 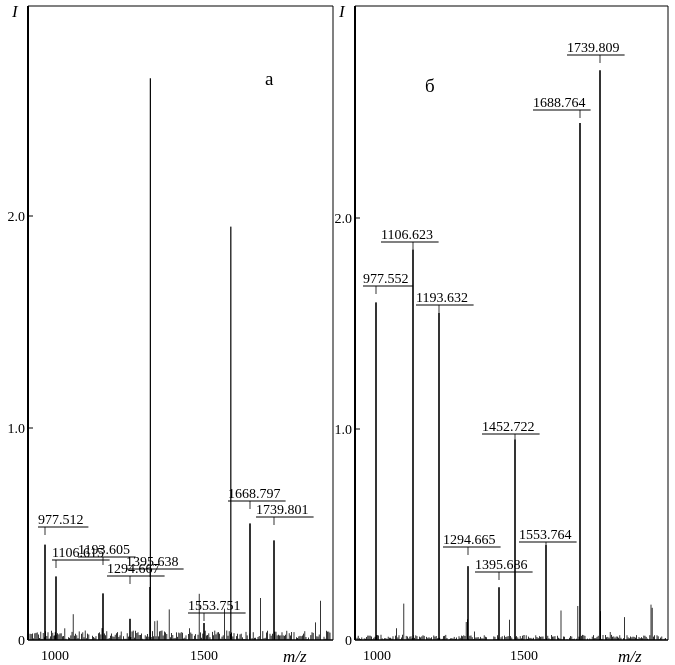 I want to click on peak-label: 1193.632, so click(x=442, y=298).